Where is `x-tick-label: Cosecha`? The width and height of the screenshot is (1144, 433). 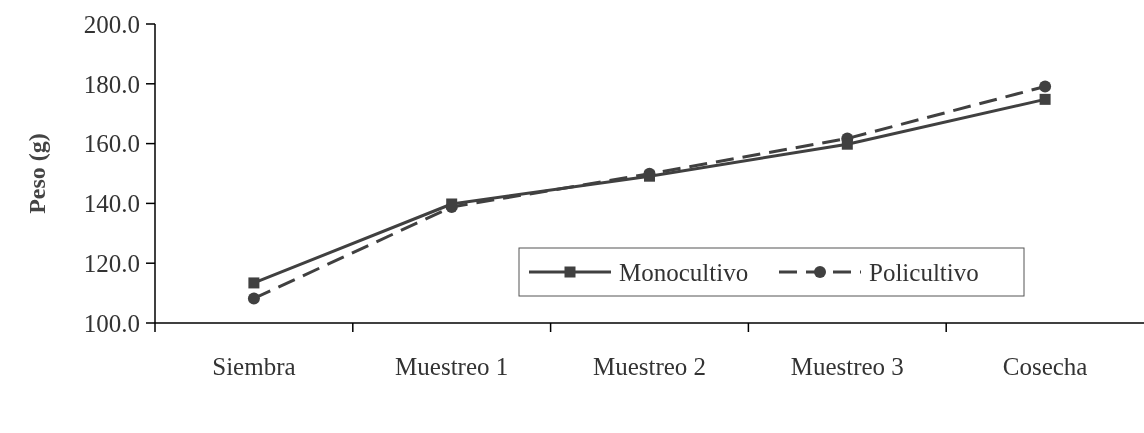
x-tick-label: Cosecha is located at coordinates (1045, 366).